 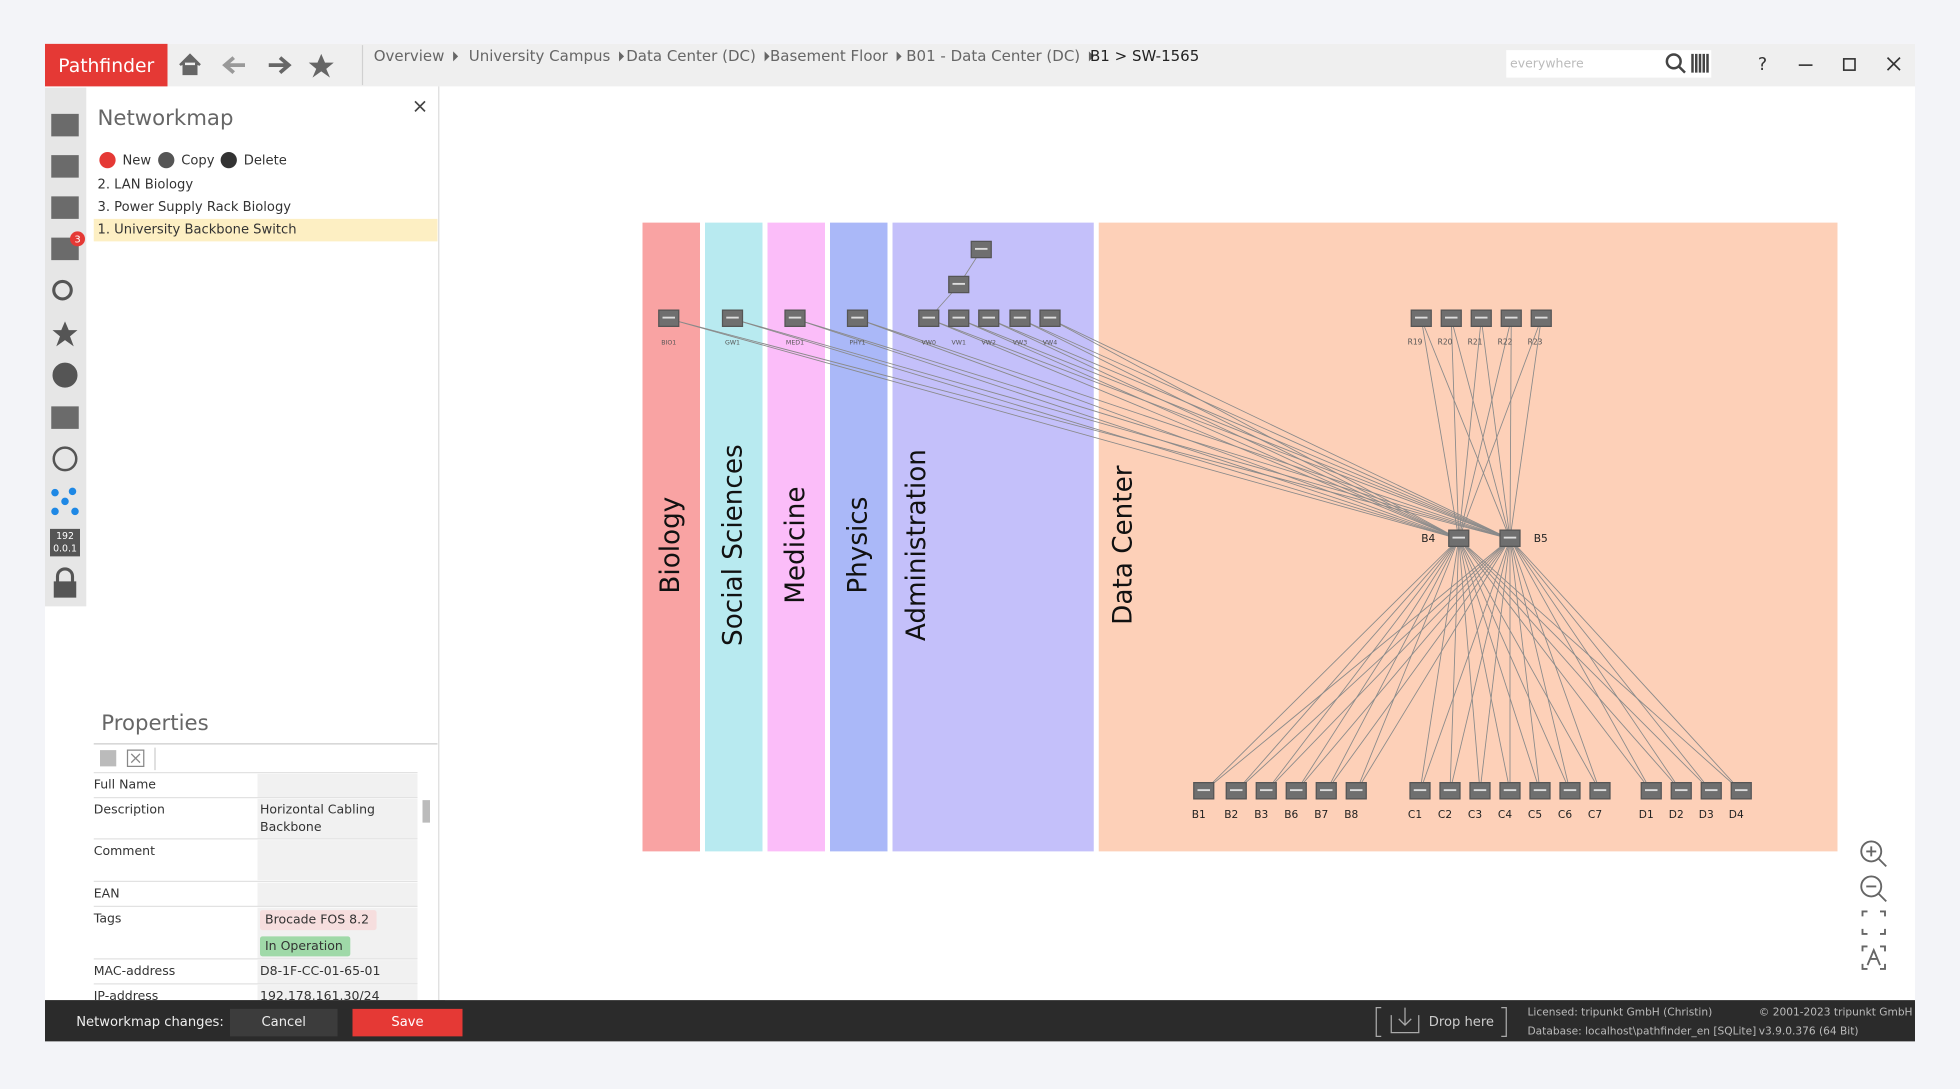 I want to click on zone-label: Medicine, so click(x=796, y=544).